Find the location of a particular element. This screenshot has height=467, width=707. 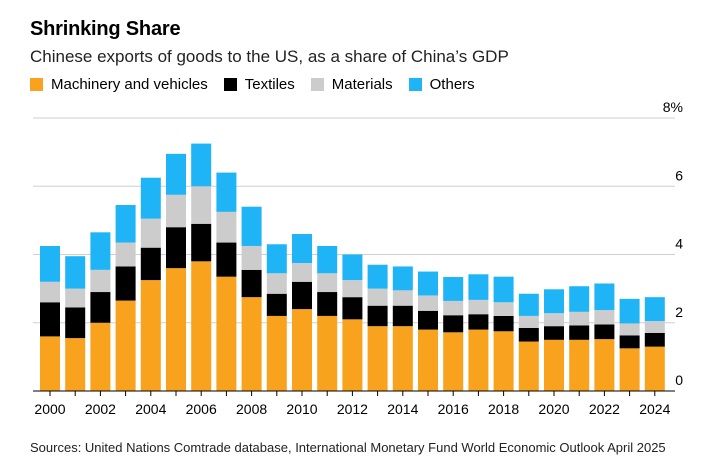

legend-label-machinery: Machinery and vehicles is located at coordinates (129, 84).